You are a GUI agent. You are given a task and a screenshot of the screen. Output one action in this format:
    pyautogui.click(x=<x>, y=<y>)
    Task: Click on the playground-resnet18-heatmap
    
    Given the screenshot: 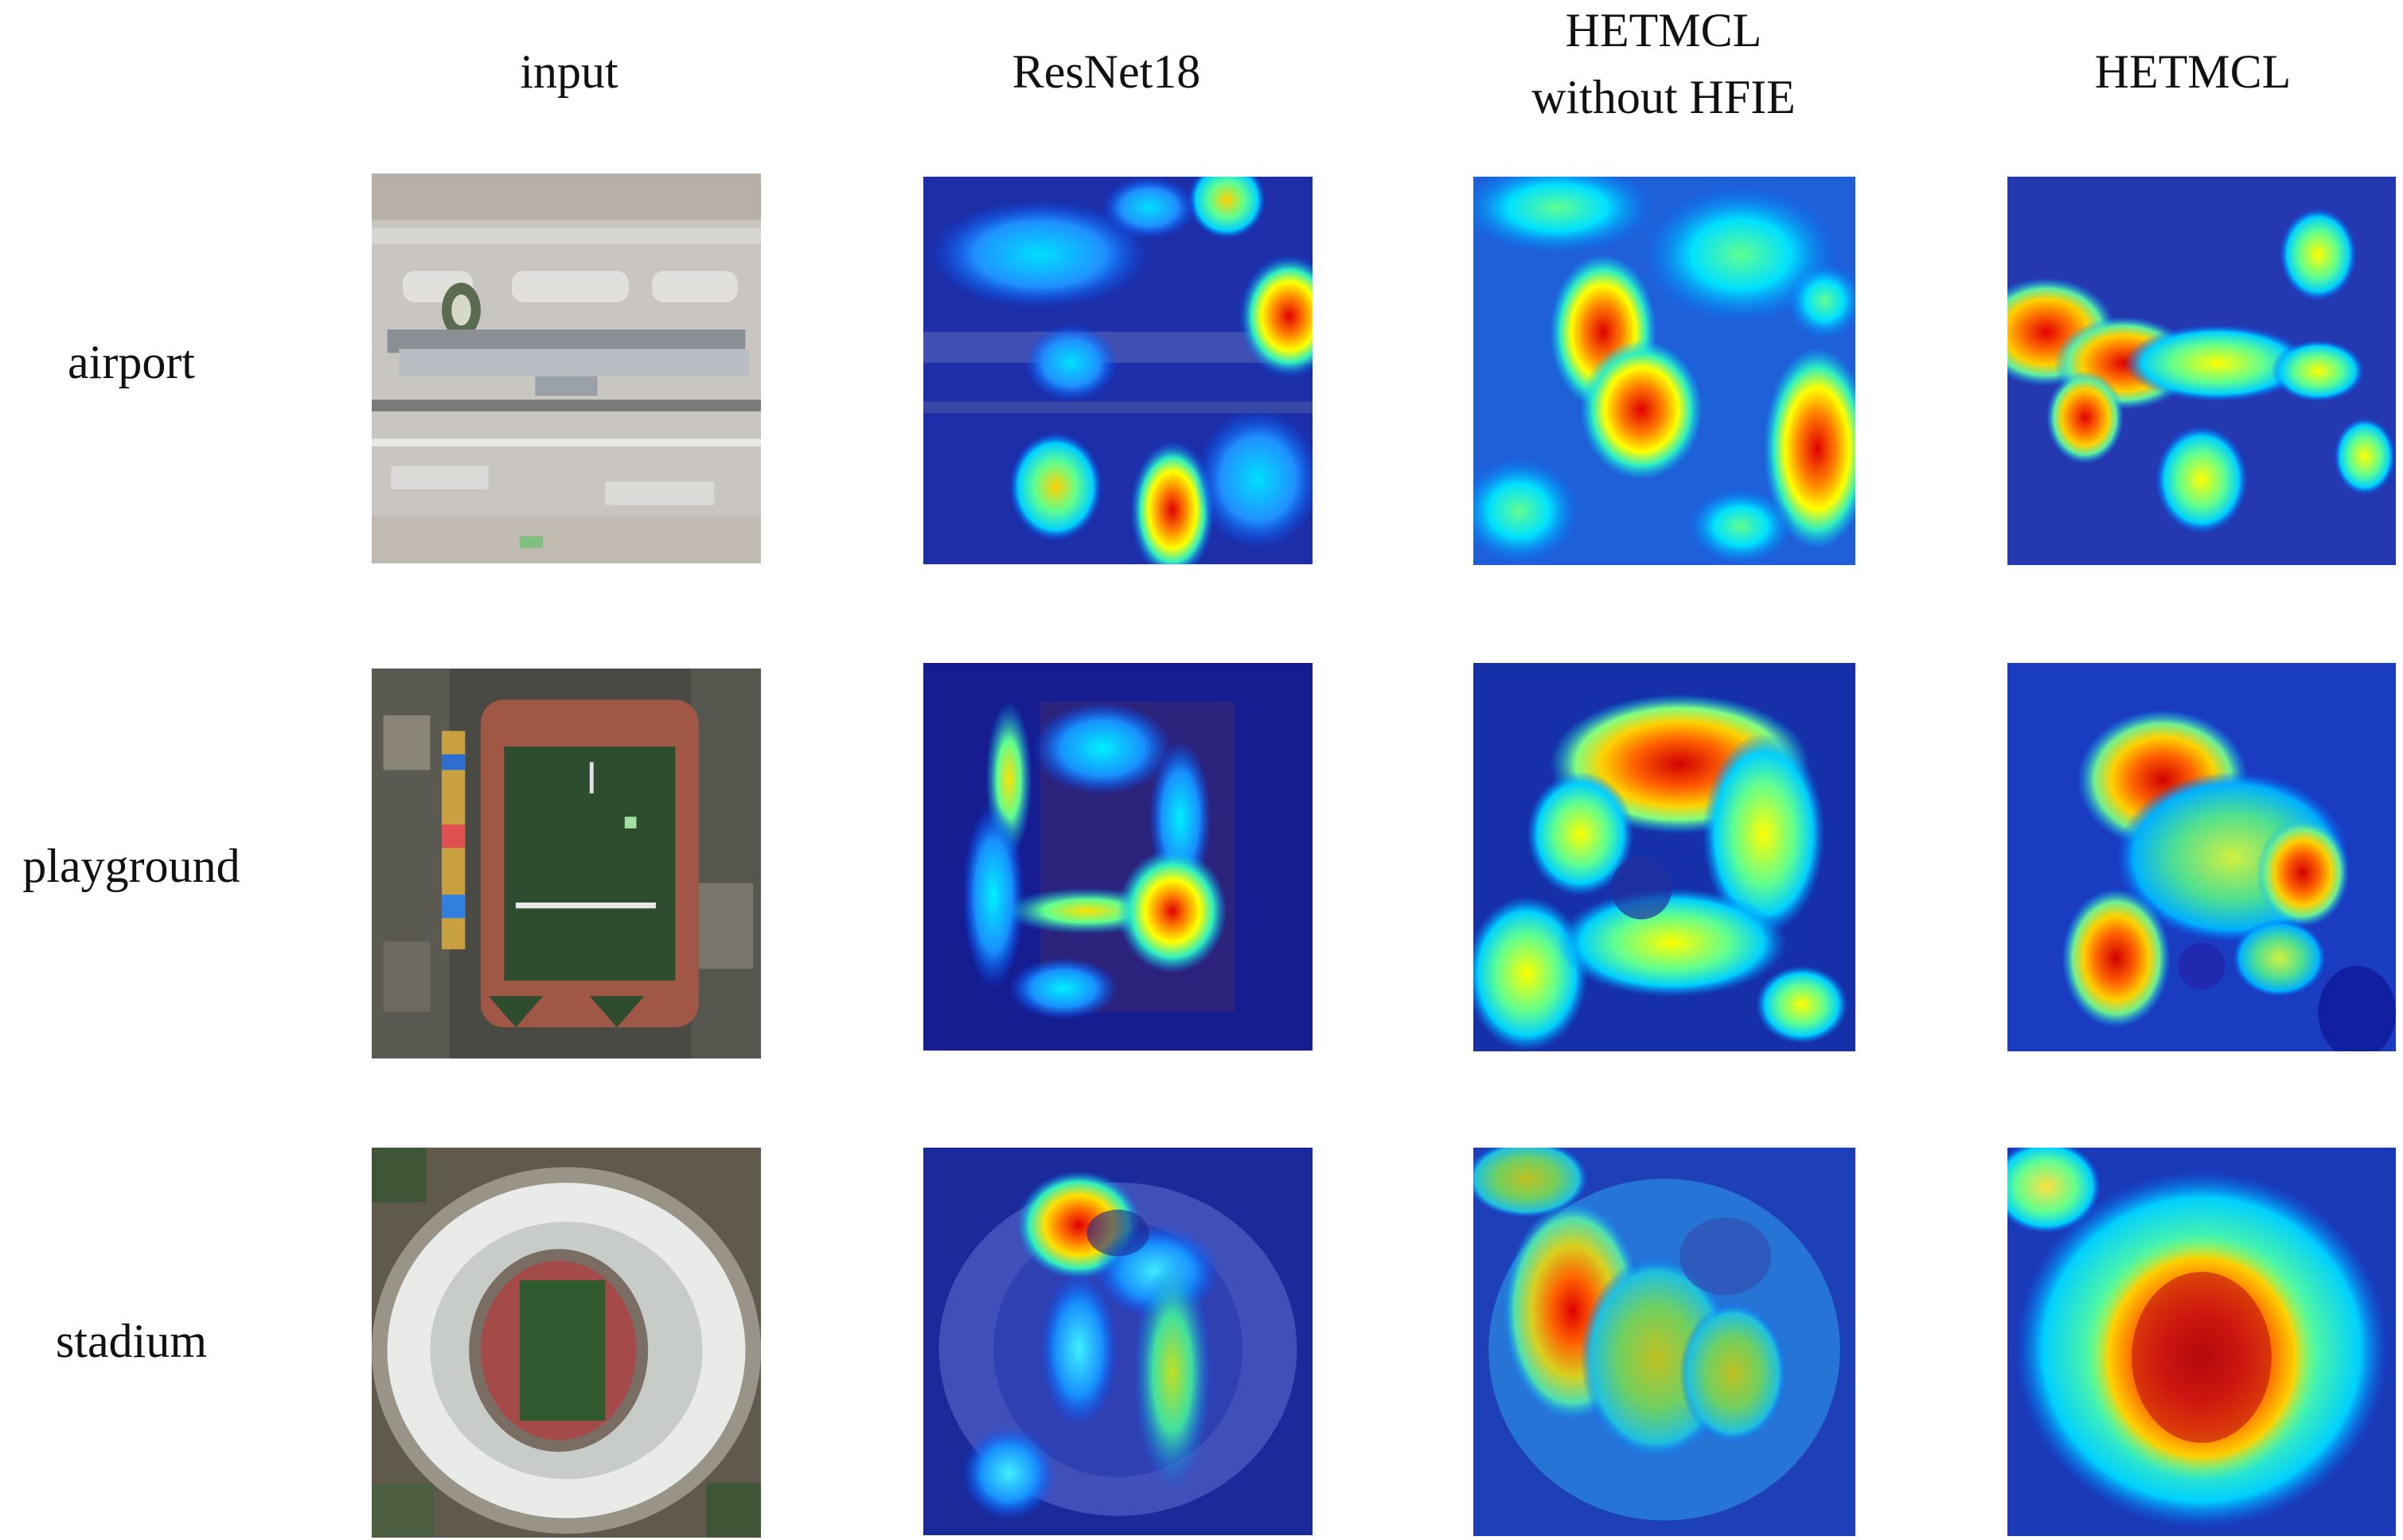 What is the action you would take?
    pyautogui.click(x=1118, y=857)
    